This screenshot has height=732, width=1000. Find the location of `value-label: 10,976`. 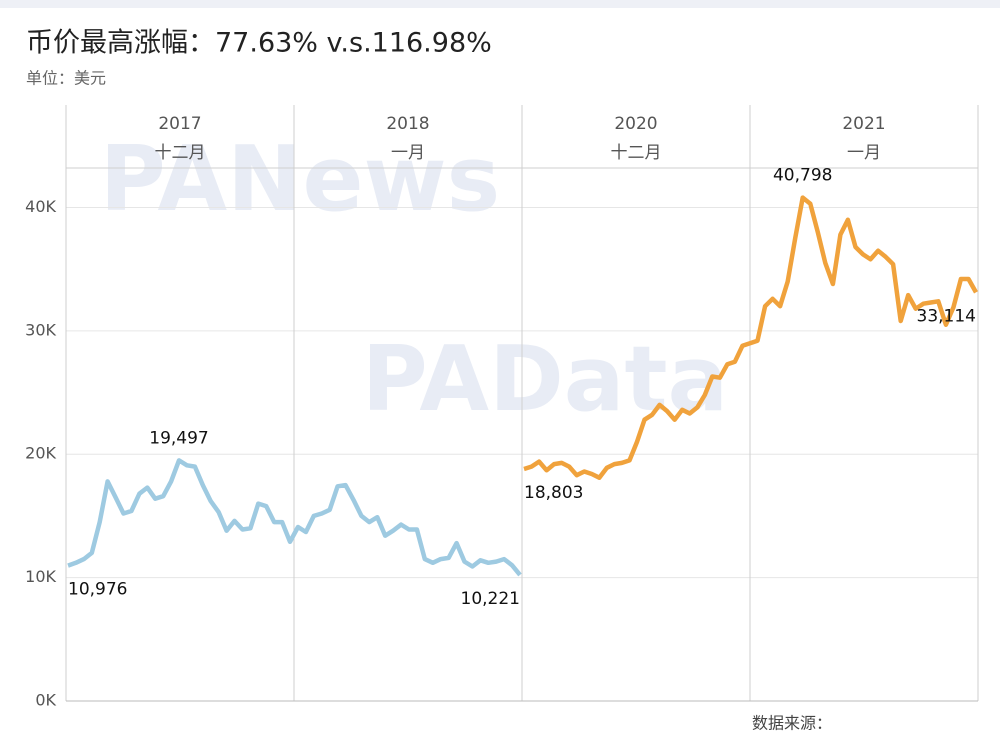

value-label: 10,976 is located at coordinates (97, 590).